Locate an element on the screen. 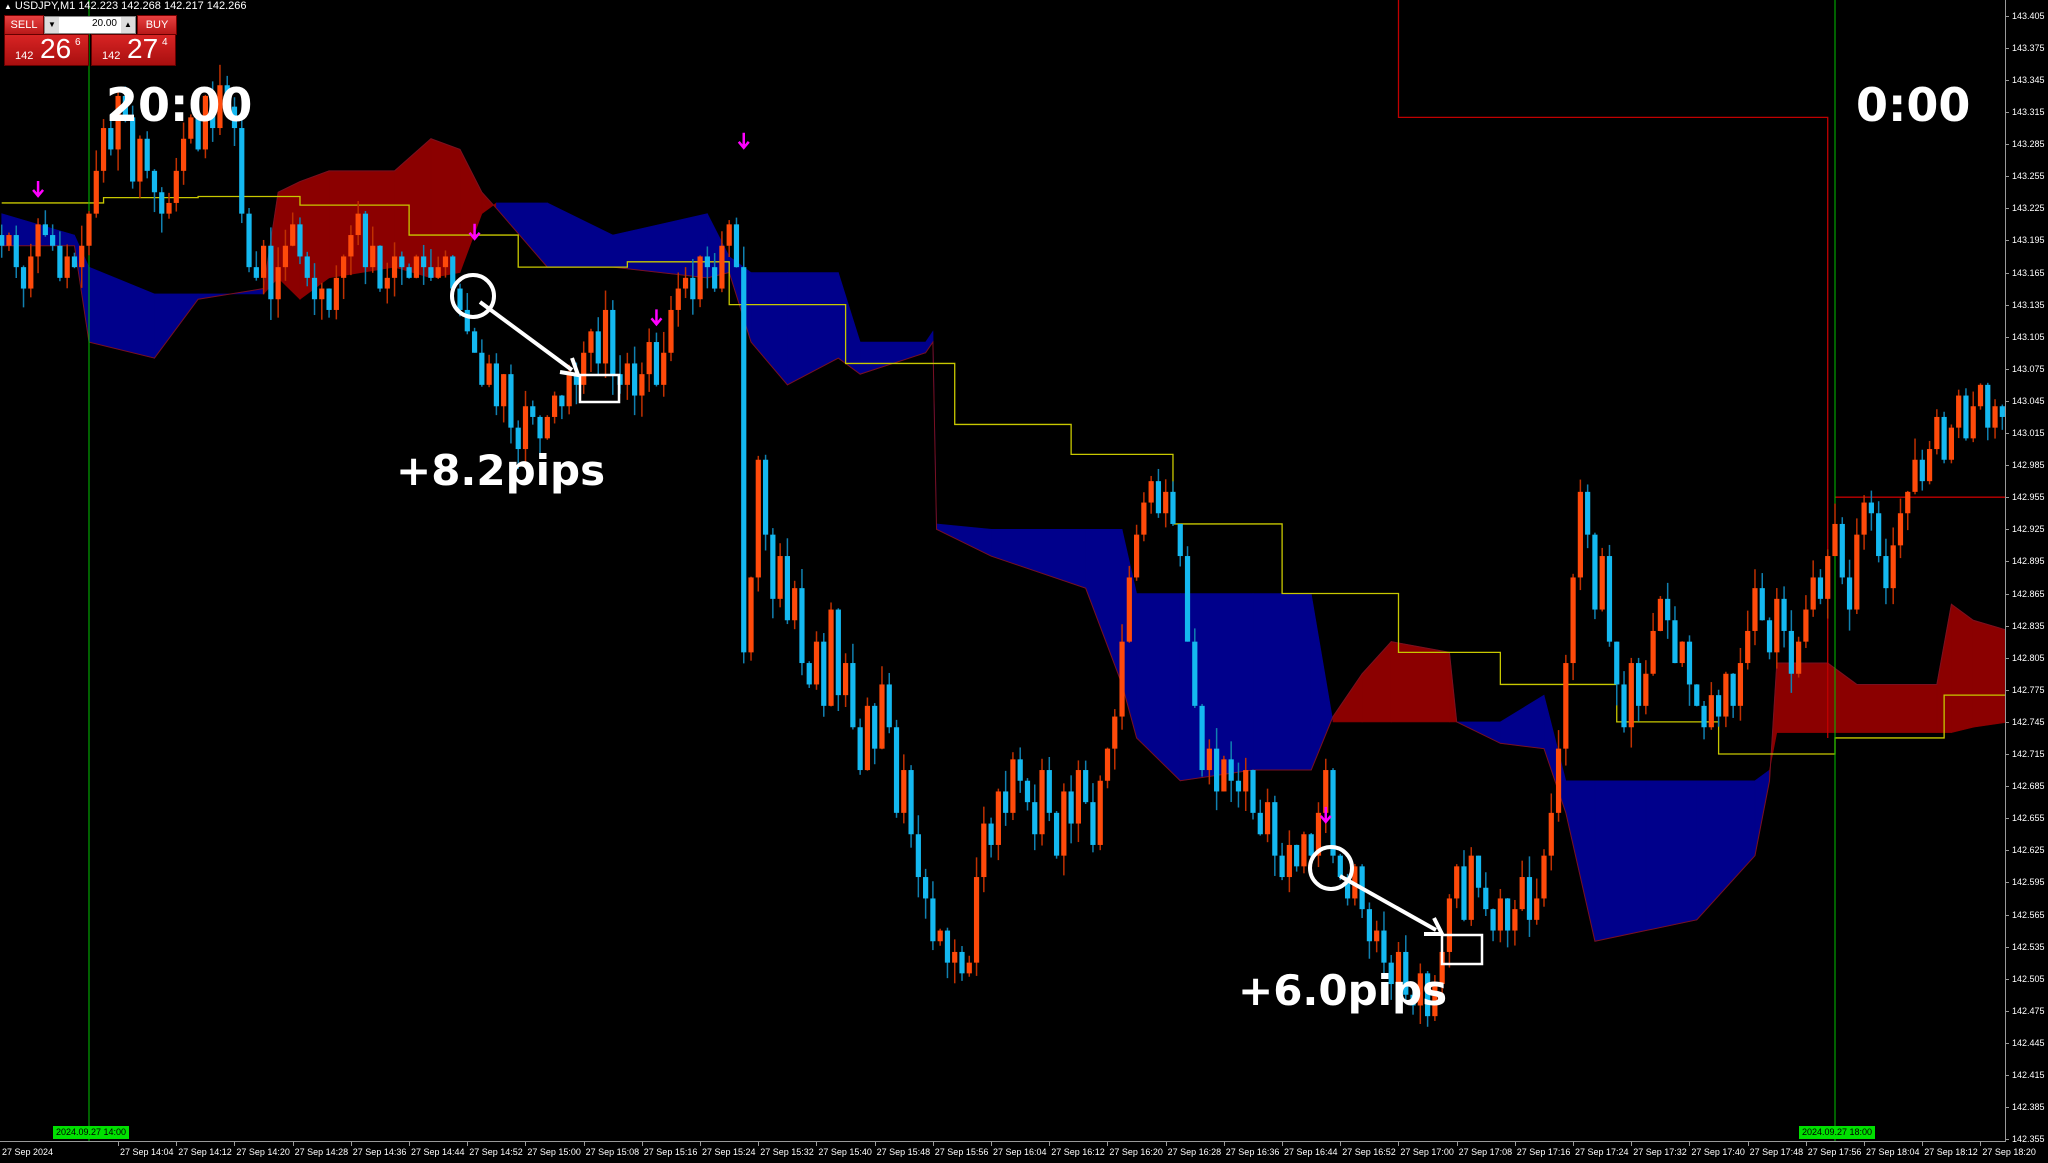 The height and width of the screenshot is (1163, 2048). sell-price-button: 142 26 6 is located at coordinates (46, 49).